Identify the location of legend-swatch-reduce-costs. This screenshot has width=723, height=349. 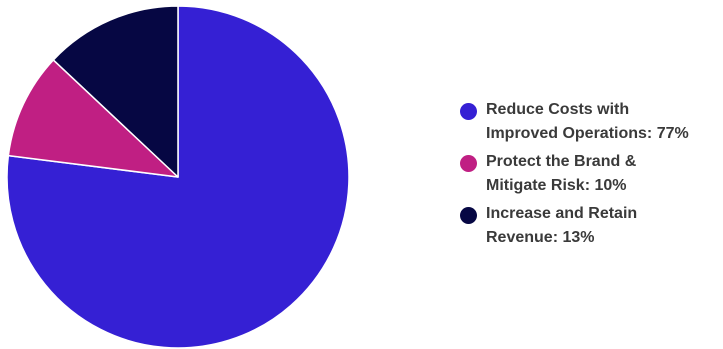
(468, 111).